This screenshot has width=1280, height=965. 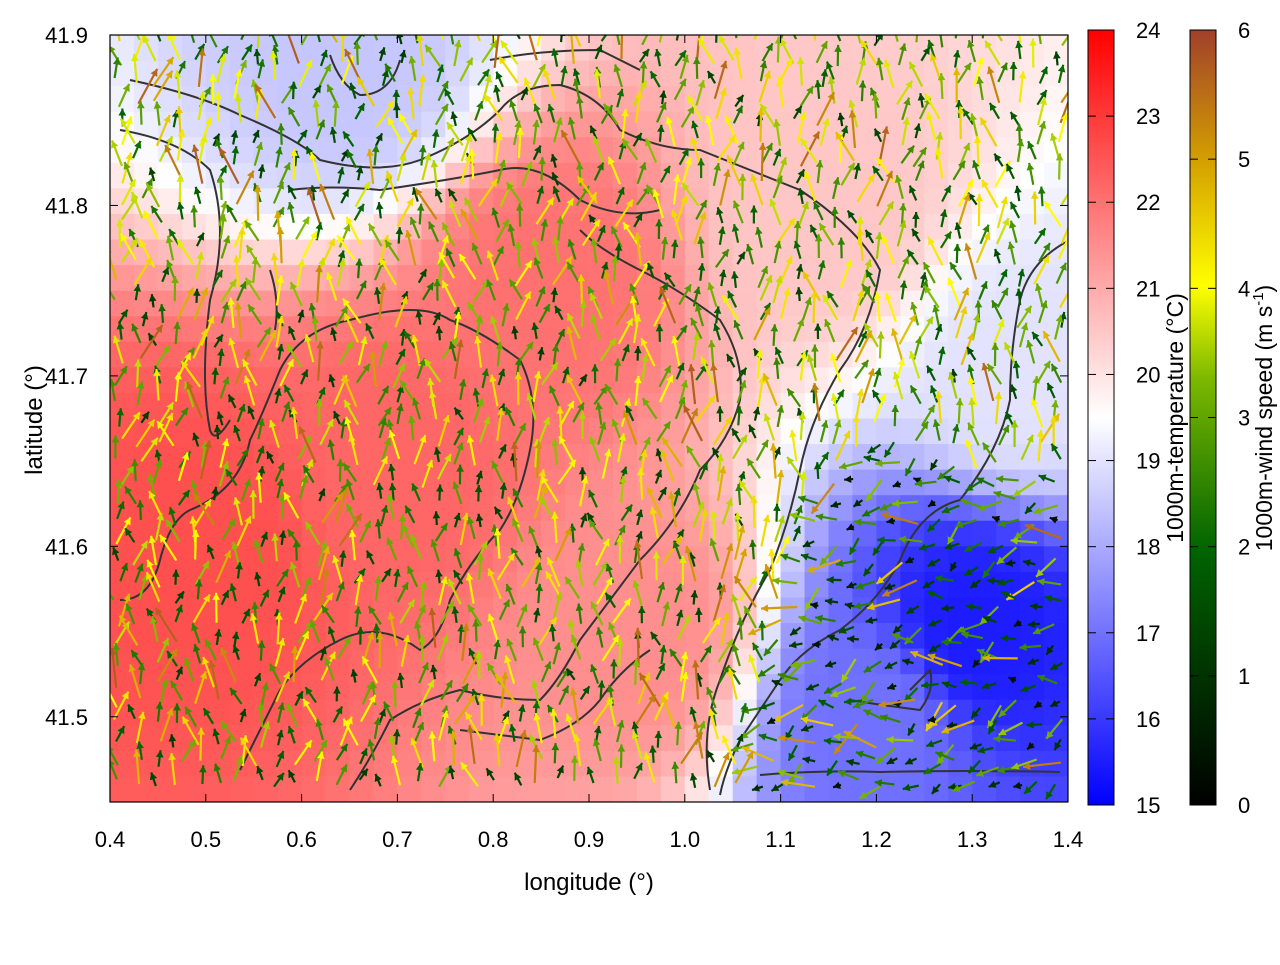 What do you see at coordinates (301, 839) in the screenshot?
I see `x-tick-label: 0.6` at bounding box center [301, 839].